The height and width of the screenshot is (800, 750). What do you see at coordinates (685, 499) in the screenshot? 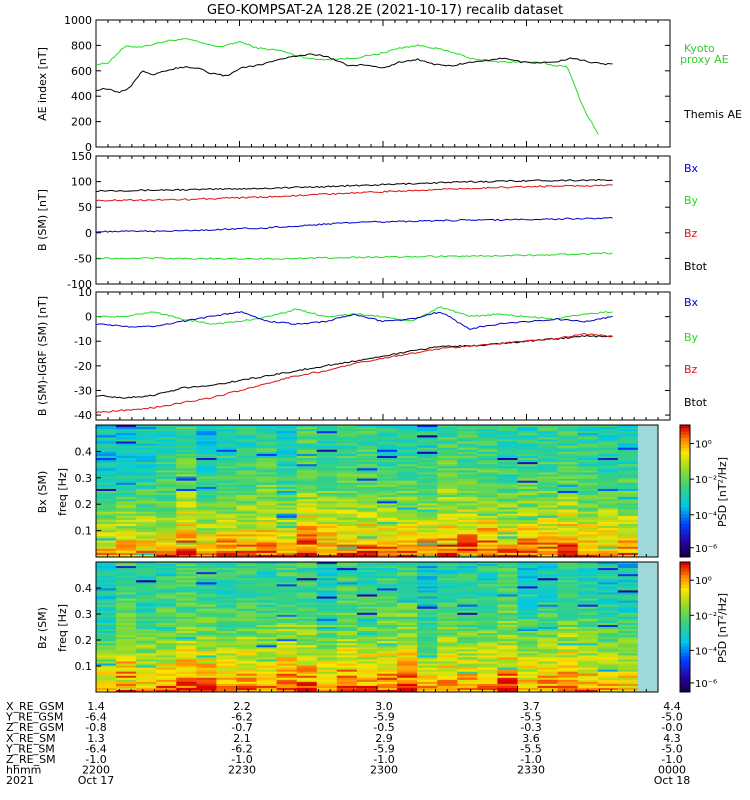
I see `colorbar-step` at bounding box center [685, 499].